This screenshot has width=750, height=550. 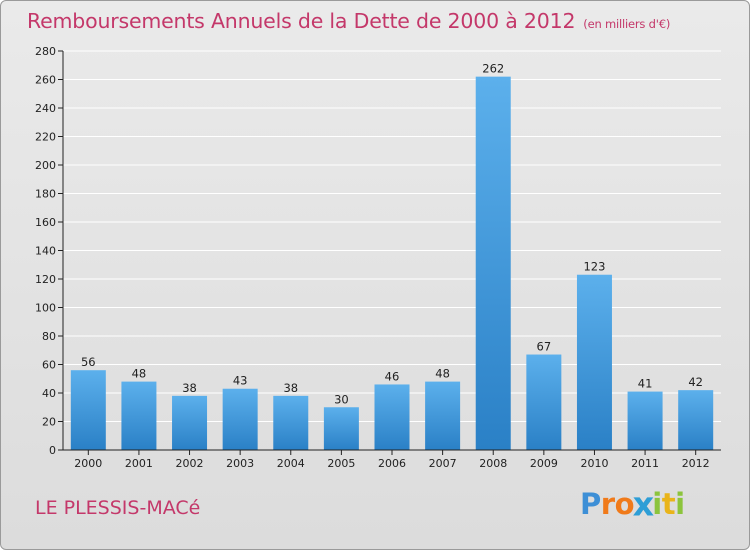 What do you see at coordinates (341, 463) in the screenshot?
I see `x-tick-label: 2005` at bounding box center [341, 463].